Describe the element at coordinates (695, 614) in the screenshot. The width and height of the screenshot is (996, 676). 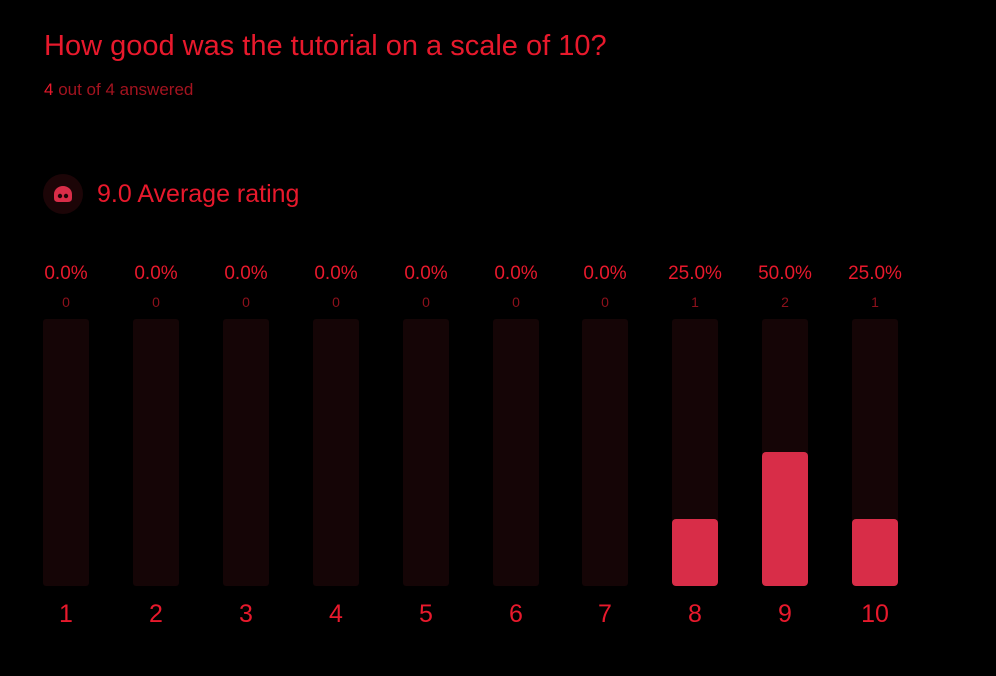
I see `category-label: 8` at that location.